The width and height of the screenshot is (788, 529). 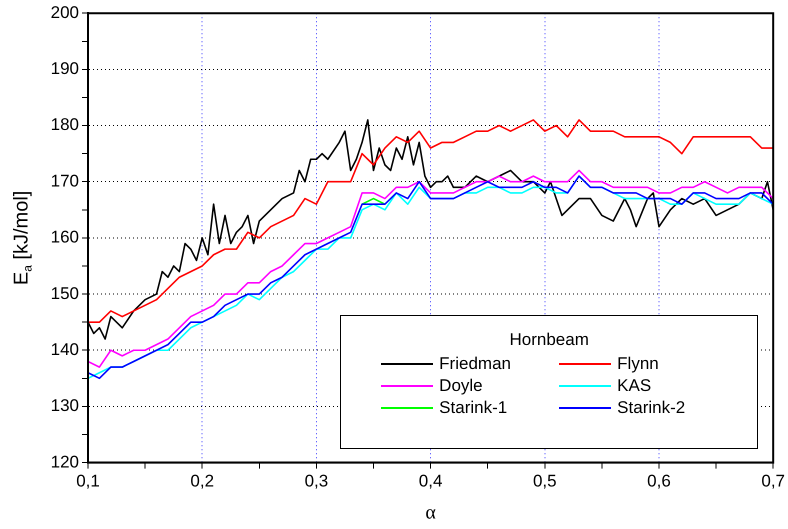 What do you see at coordinates (773, 480) in the screenshot?
I see `x-tick-label: 0,7` at bounding box center [773, 480].